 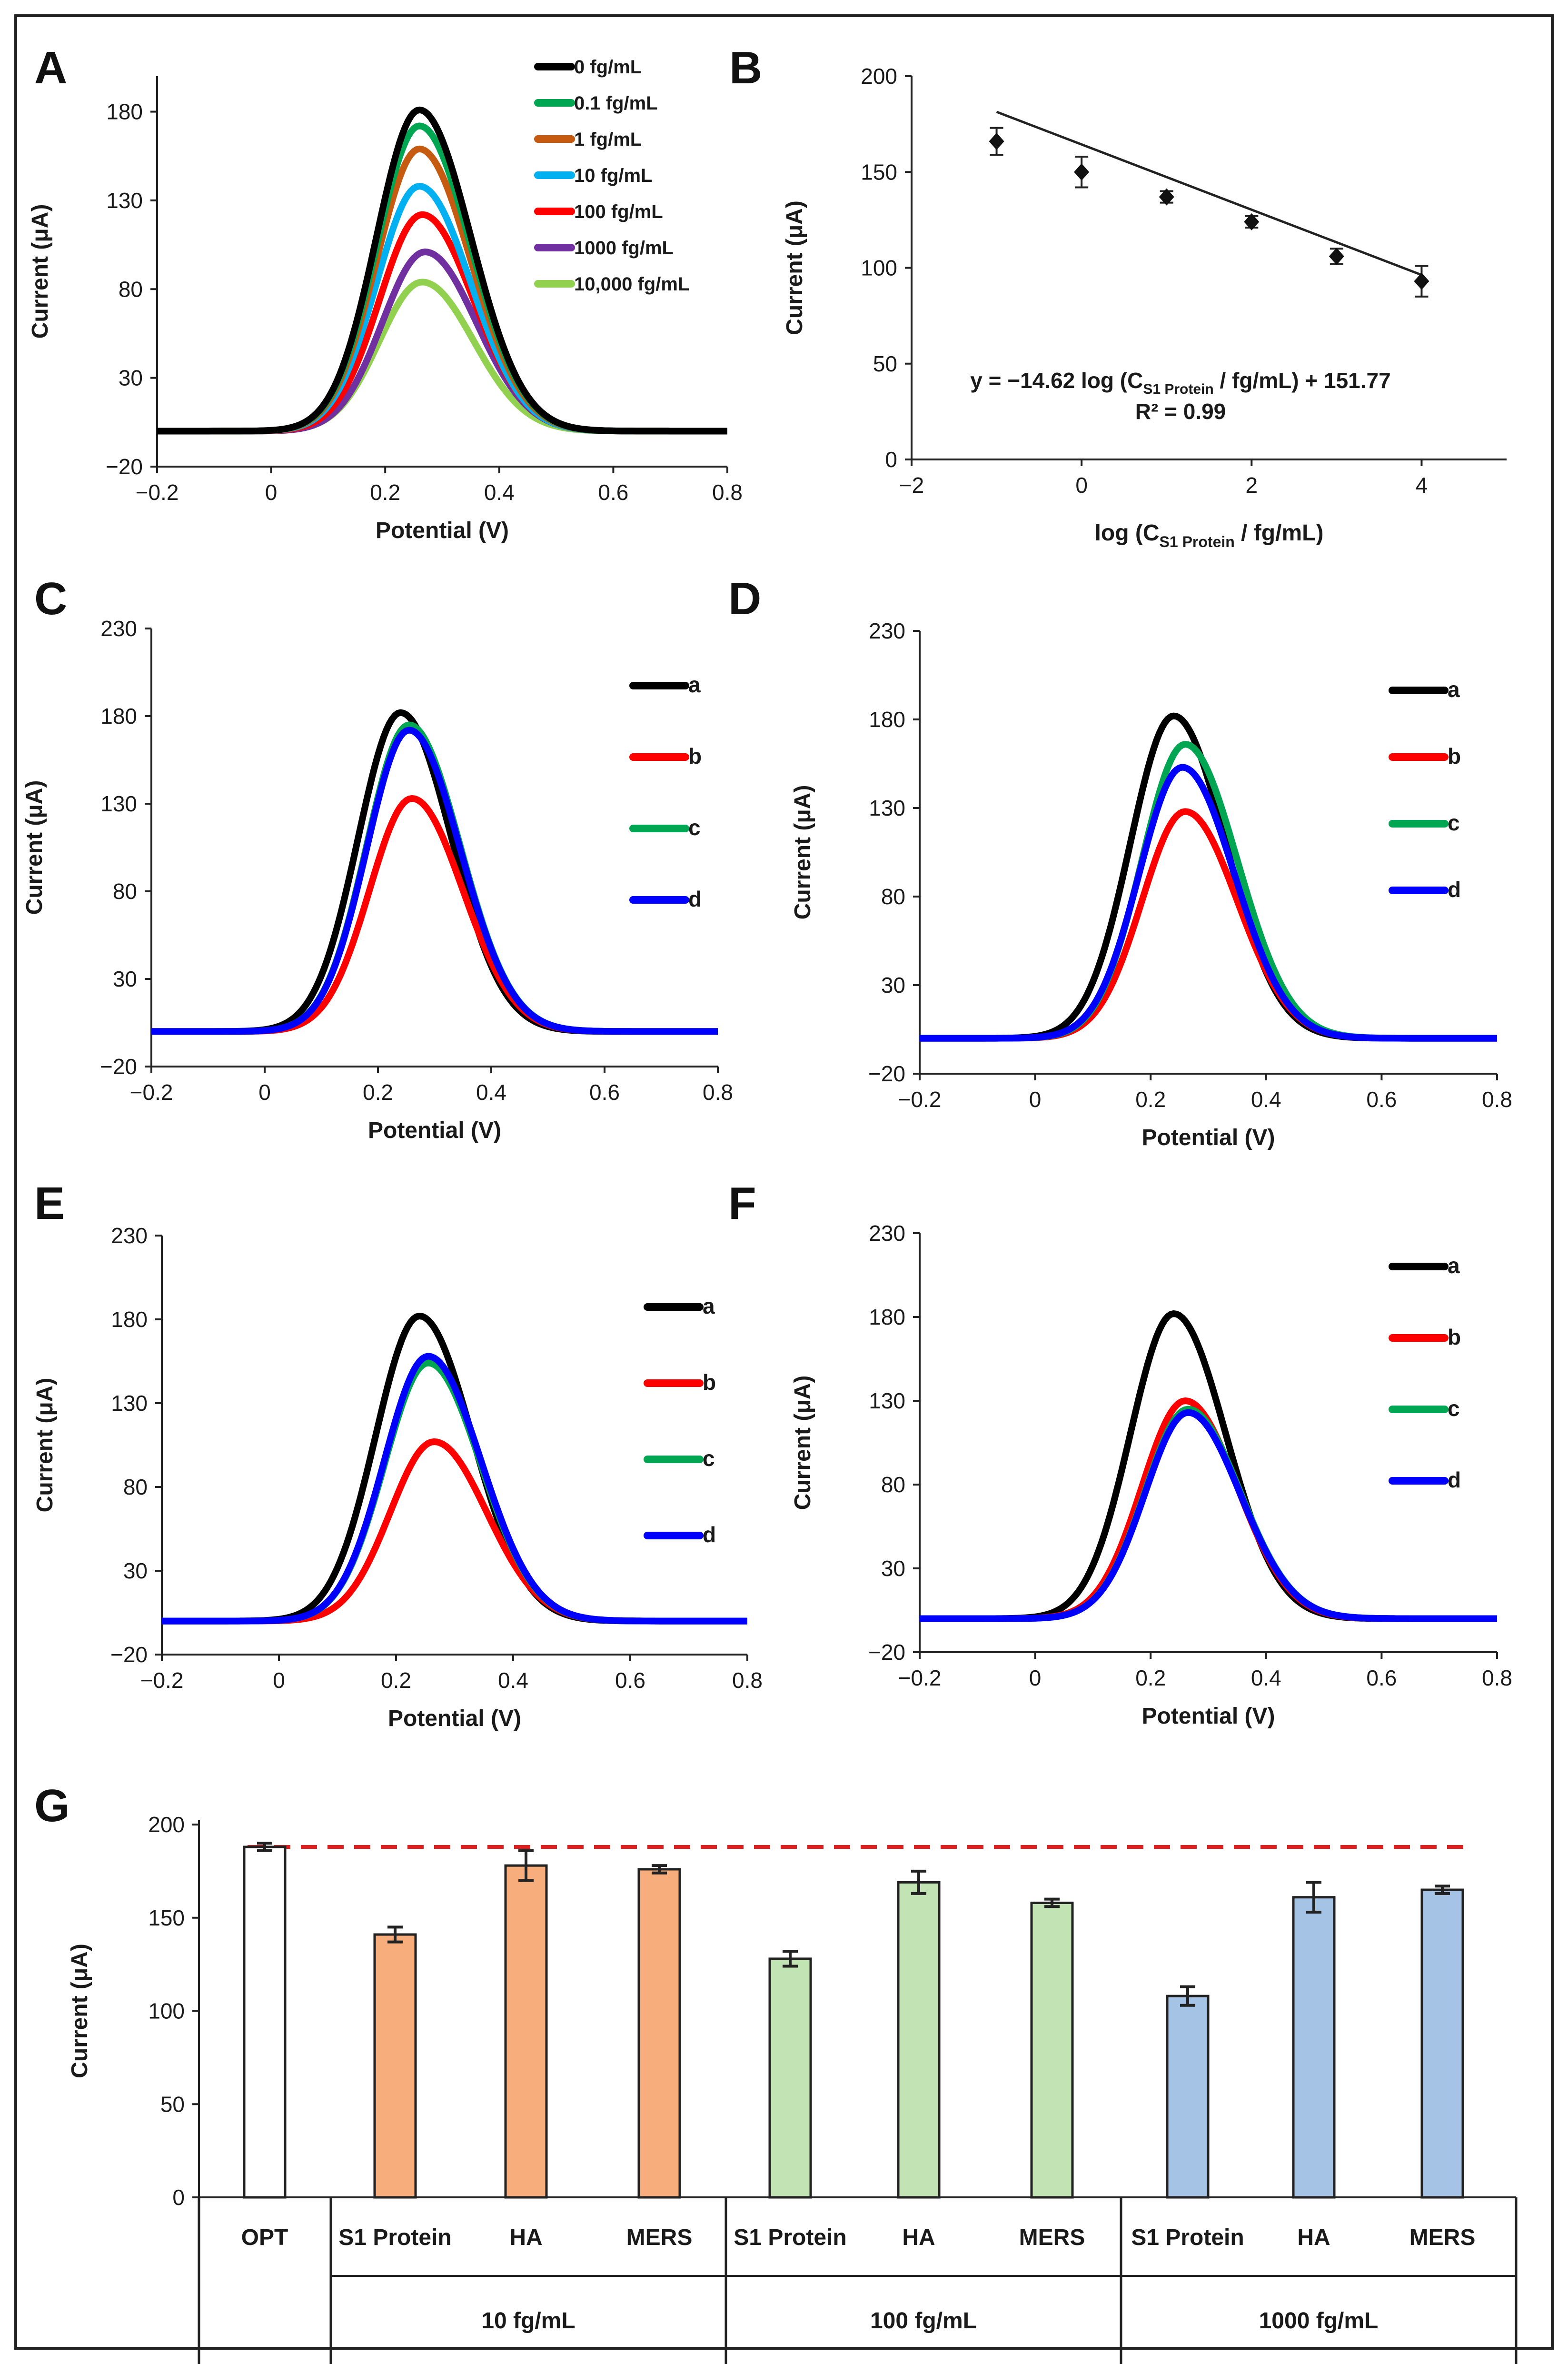 What do you see at coordinates (179, 2197) in the screenshot?
I see `y-tick-label: 0` at bounding box center [179, 2197].